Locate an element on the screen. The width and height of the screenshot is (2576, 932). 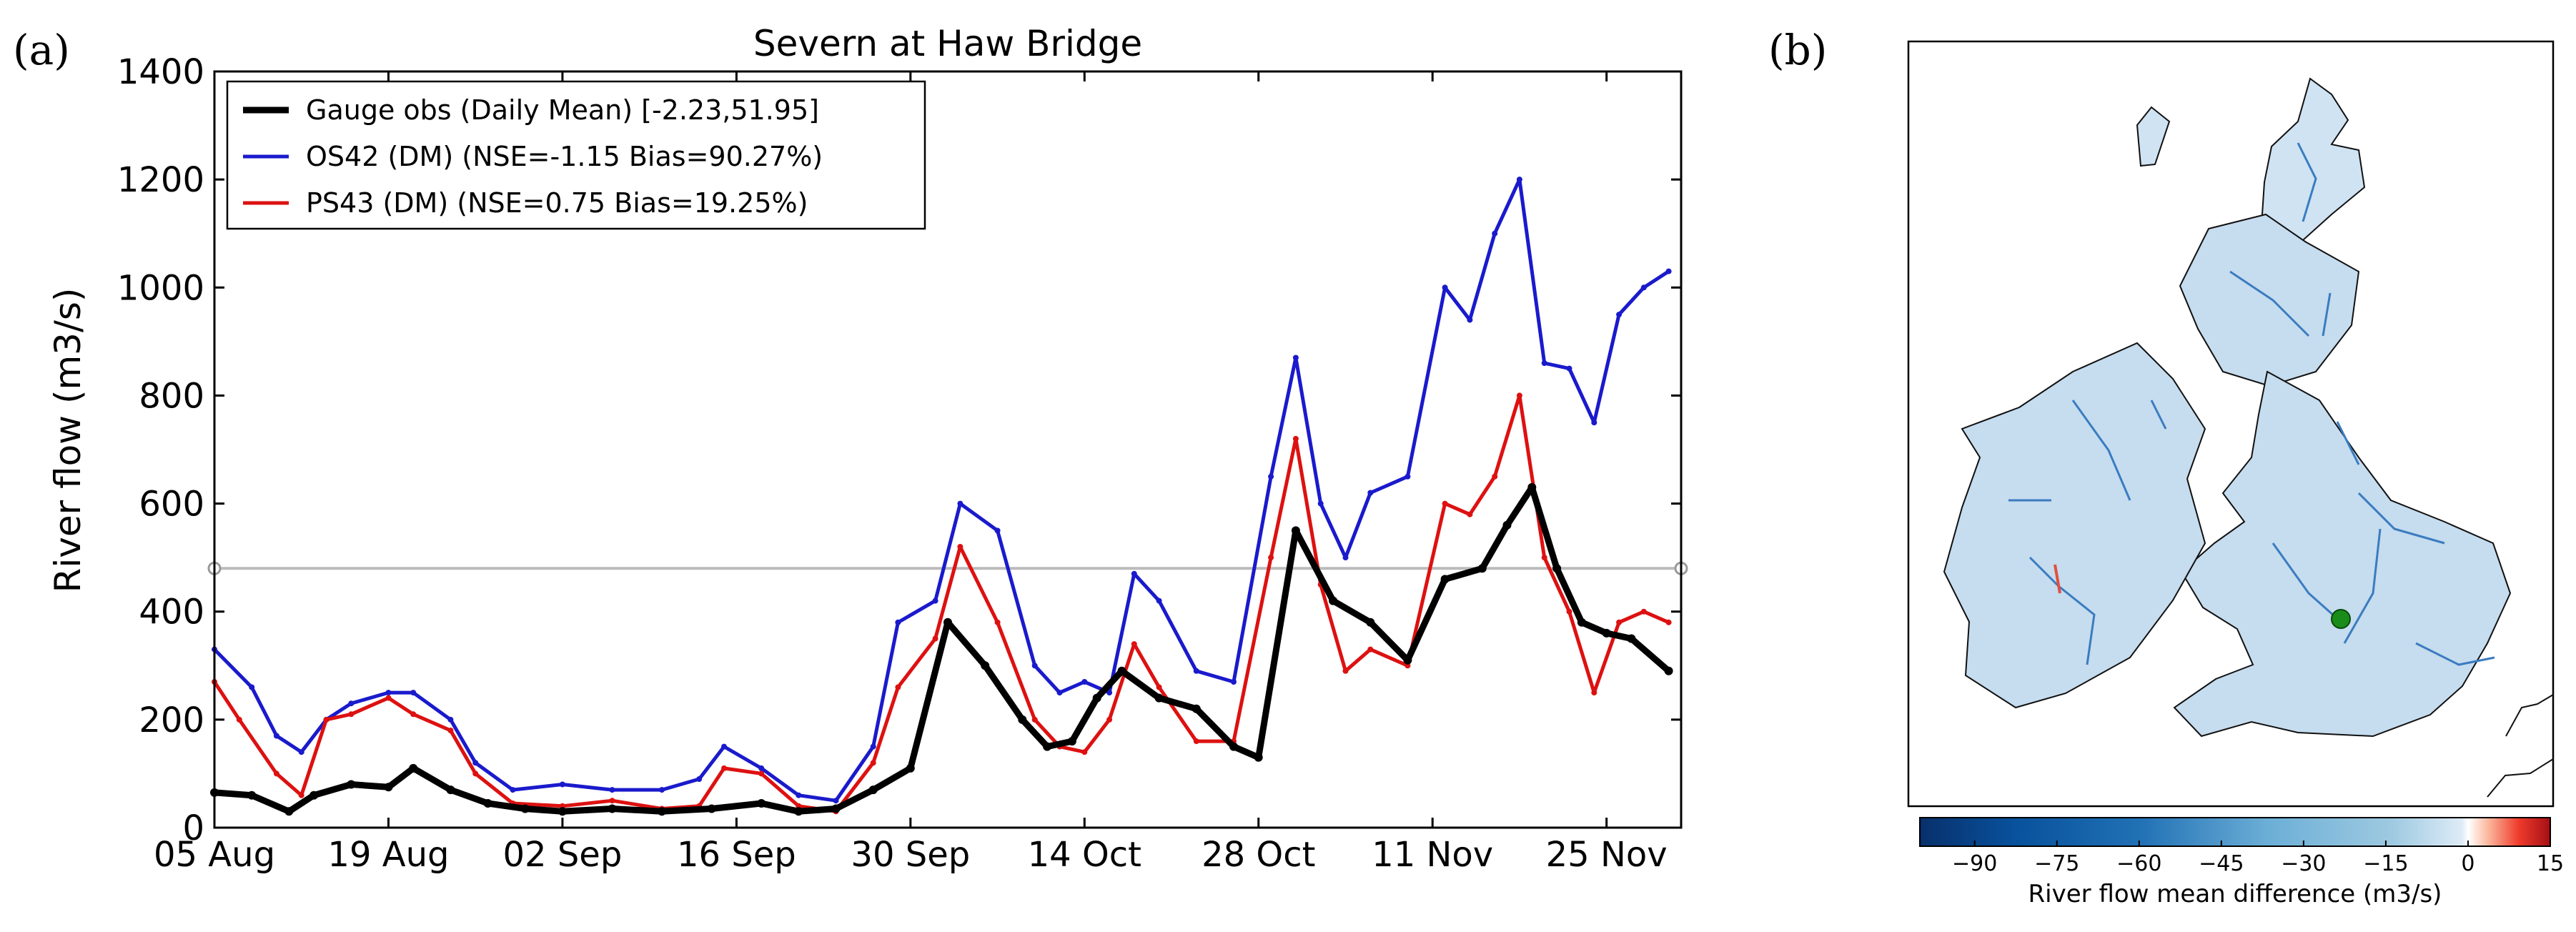
legend-label-os42: OS42 (DM) (NSE=-1.15 Bias=90.27%) is located at coordinates (565, 156).